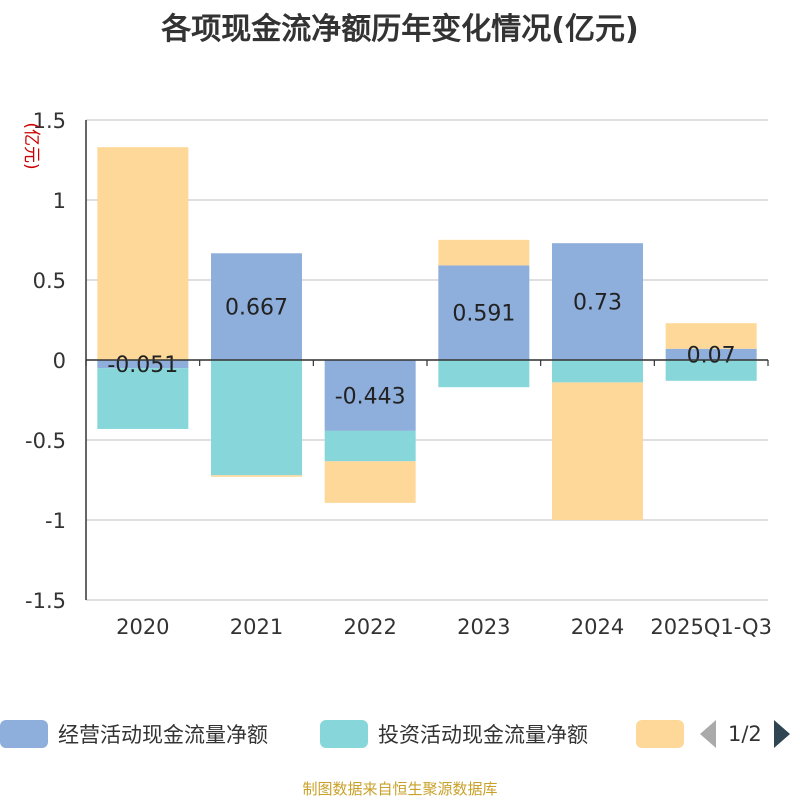 The image size is (800, 800). What do you see at coordinates (781, 734) in the screenshot?
I see `legend-next-page-icon` at bounding box center [781, 734].